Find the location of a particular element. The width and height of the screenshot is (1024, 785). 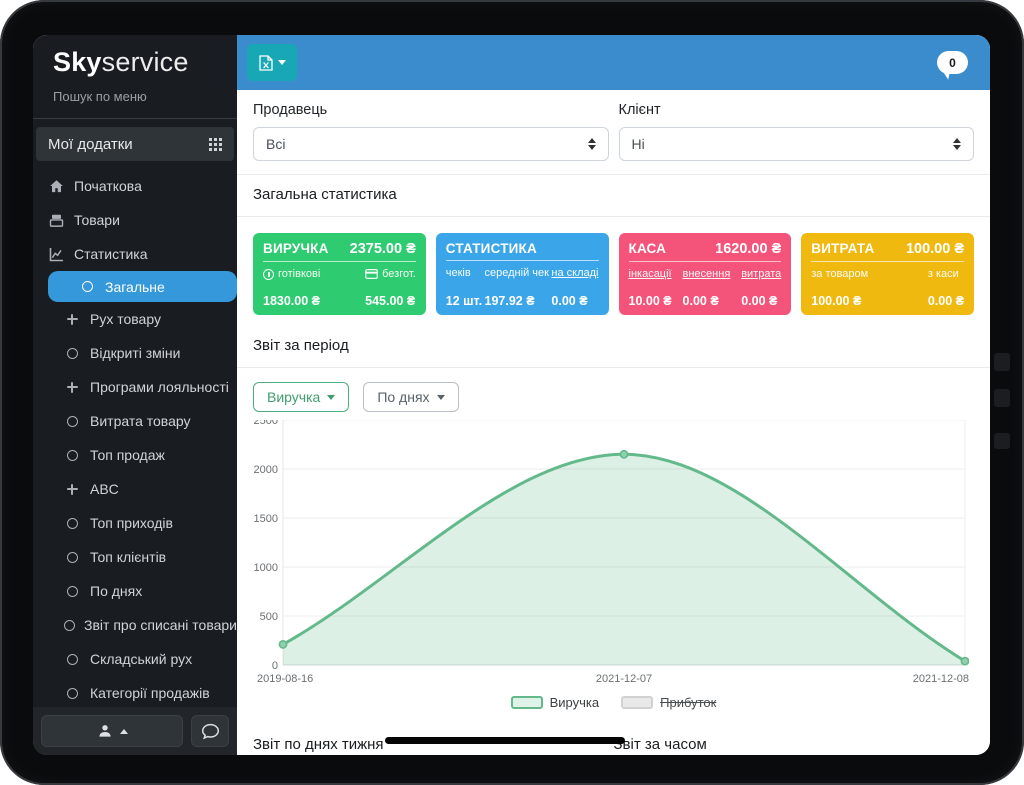

svg-text: 0 is located at coordinates (275, 666).